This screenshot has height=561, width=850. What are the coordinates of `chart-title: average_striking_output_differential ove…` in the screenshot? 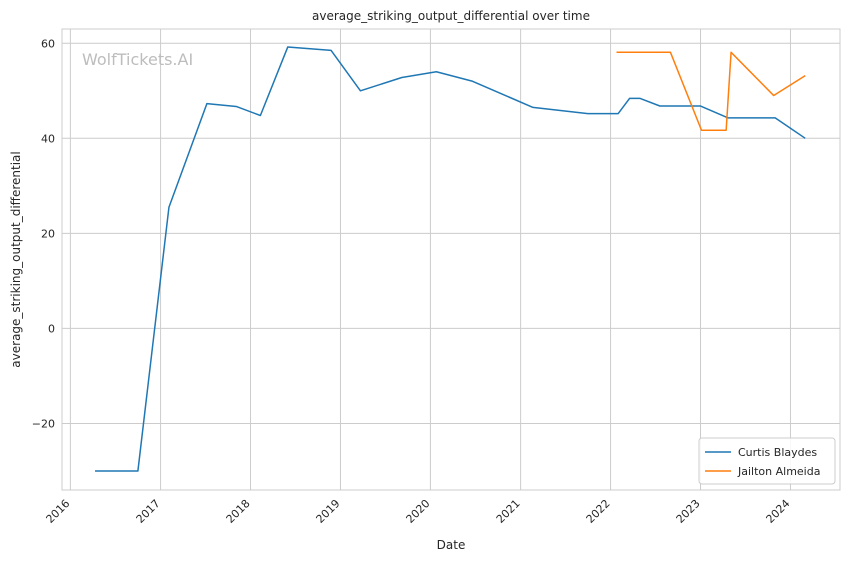 It's located at (451, 16).